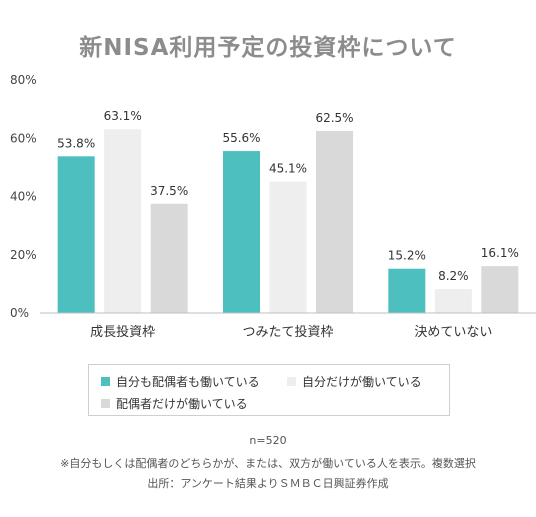  What do you see at coordinates (291, 381) in the screenshot?
I see `legend-swatch-light` at bounding box center [291, 381].